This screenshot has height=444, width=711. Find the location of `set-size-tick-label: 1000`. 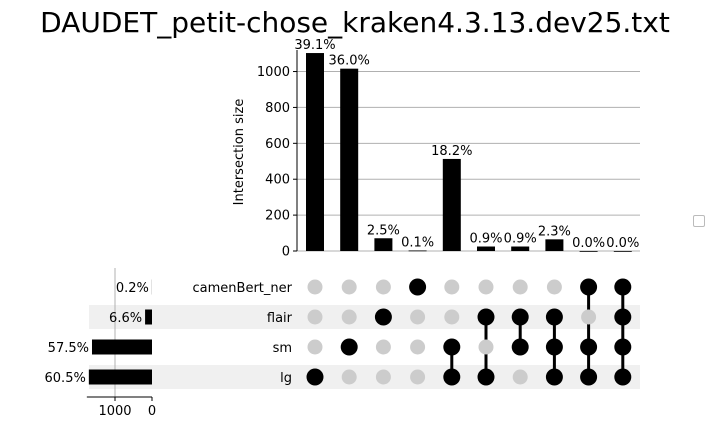

set-size-tick-label: 1000 is located at coordinates (114, 411).